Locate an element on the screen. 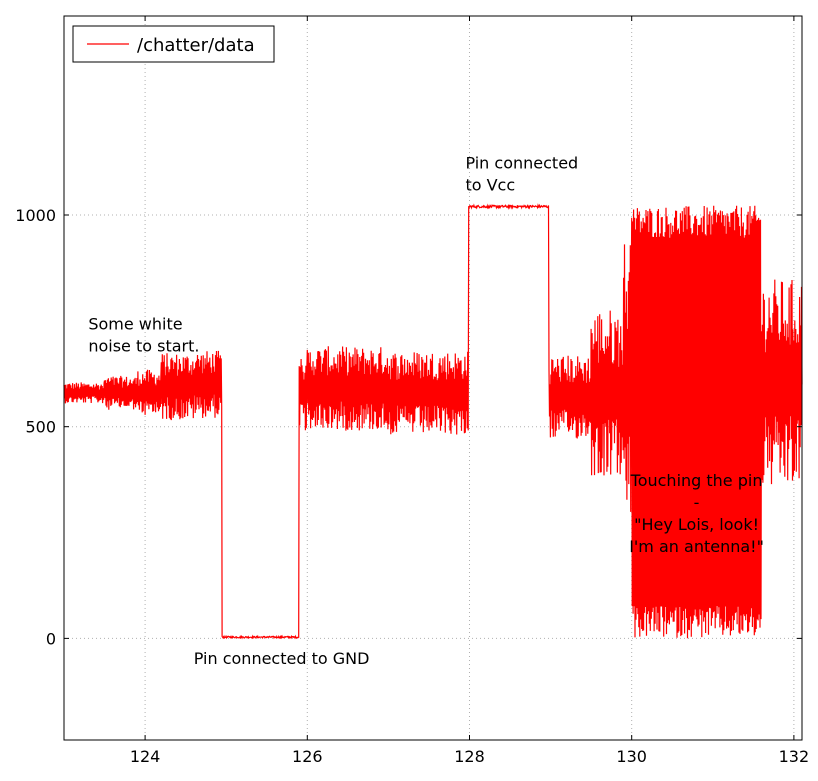 The image size is (818, 781). annotation-noise: Some white noise to start. is located at coordinates (143, 334).